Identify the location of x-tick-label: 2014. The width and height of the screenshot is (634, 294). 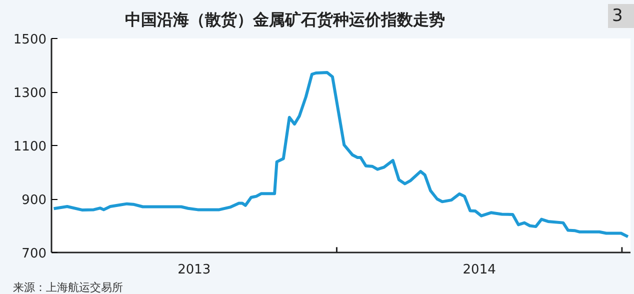
(479, 270).